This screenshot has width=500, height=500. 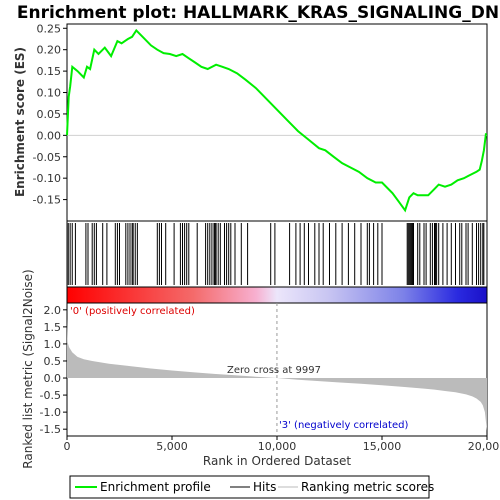 I want to click on x-tick-label: 10,000, so click(x=277, y=446).